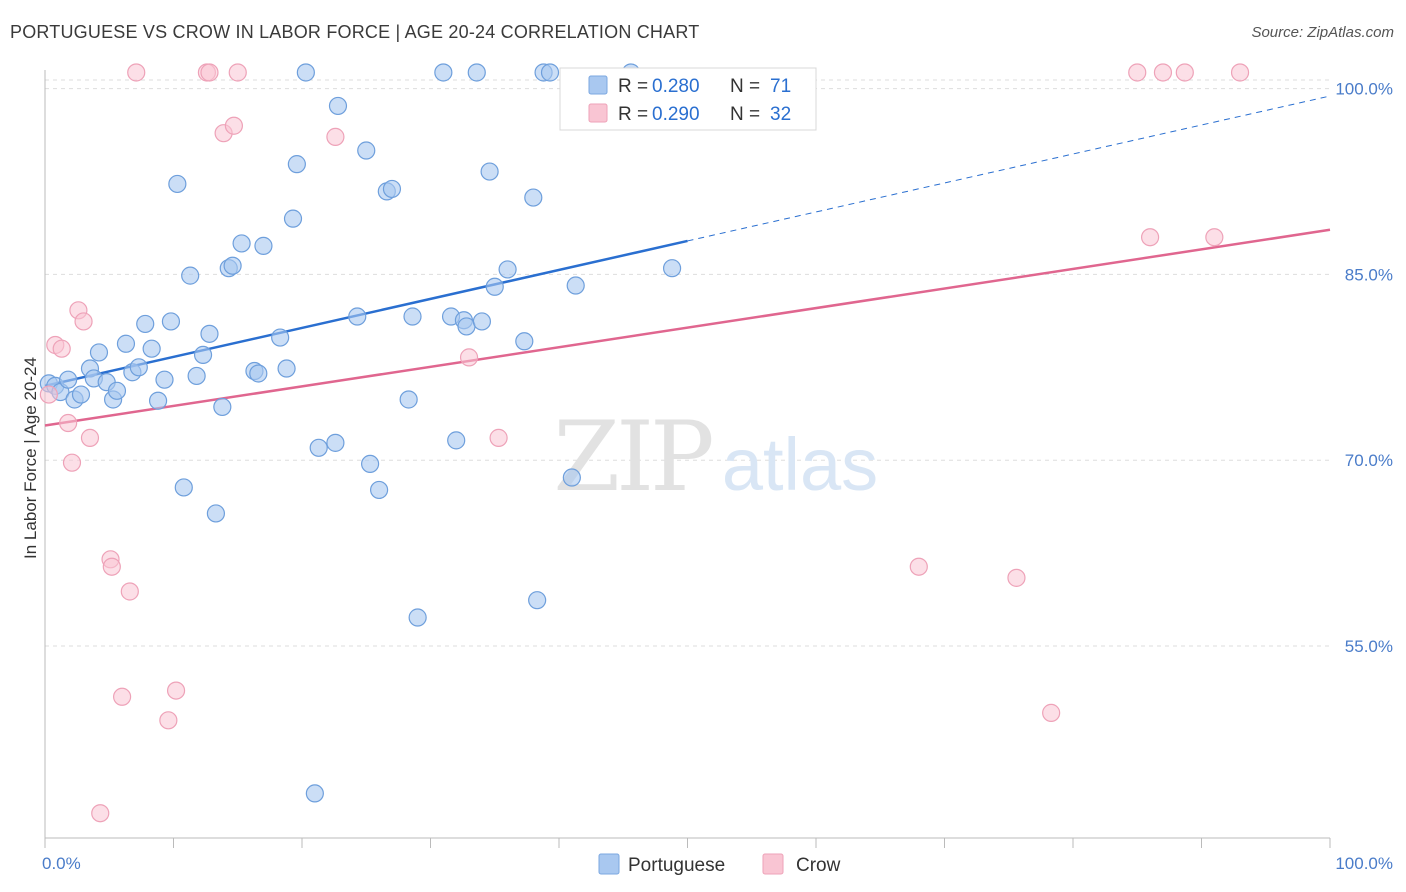 The image size is (1406, 892). I want to click on y-tick-labels: 55.0% 70.0% 85.0% 100.0%, so click(1364, 368).